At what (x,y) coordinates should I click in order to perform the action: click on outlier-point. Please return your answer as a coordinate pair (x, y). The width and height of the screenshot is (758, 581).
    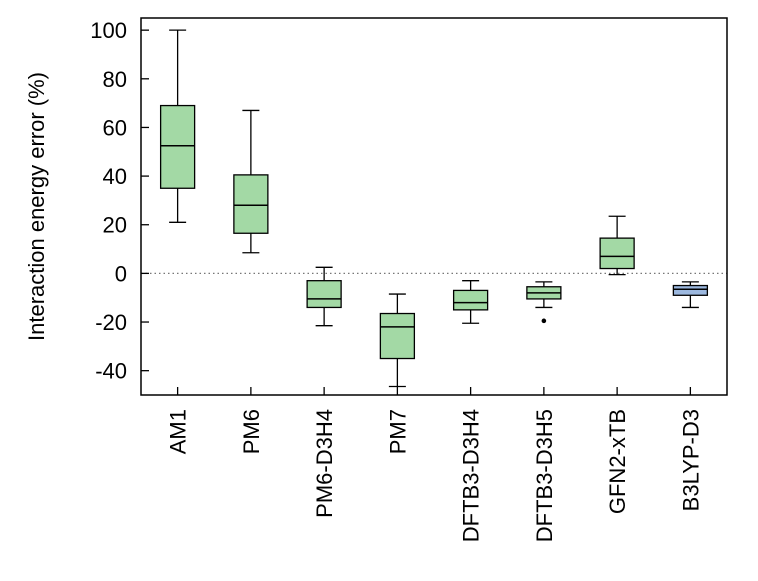
    Looking at the image, I should click on (544, 321).